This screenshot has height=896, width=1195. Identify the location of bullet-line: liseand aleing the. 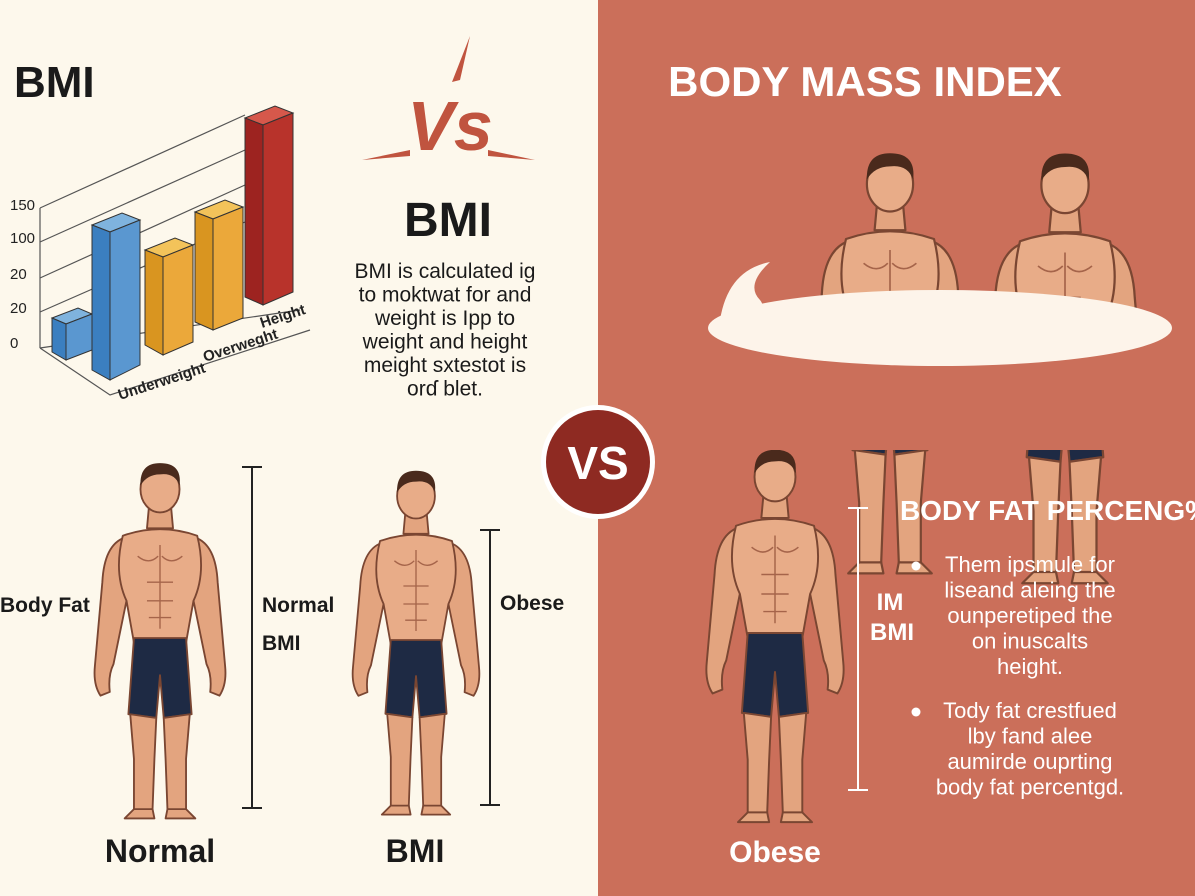
(1029, 590).